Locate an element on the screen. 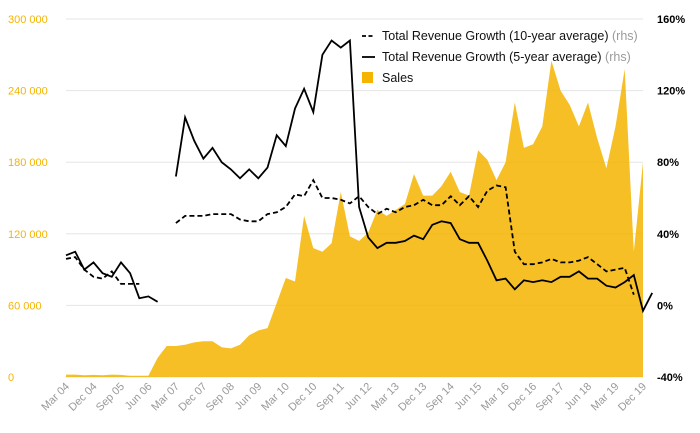 The height and width of the screenshot is (433, 700). x-tick-label: Mar 19 is located at coordinates (605, 397).